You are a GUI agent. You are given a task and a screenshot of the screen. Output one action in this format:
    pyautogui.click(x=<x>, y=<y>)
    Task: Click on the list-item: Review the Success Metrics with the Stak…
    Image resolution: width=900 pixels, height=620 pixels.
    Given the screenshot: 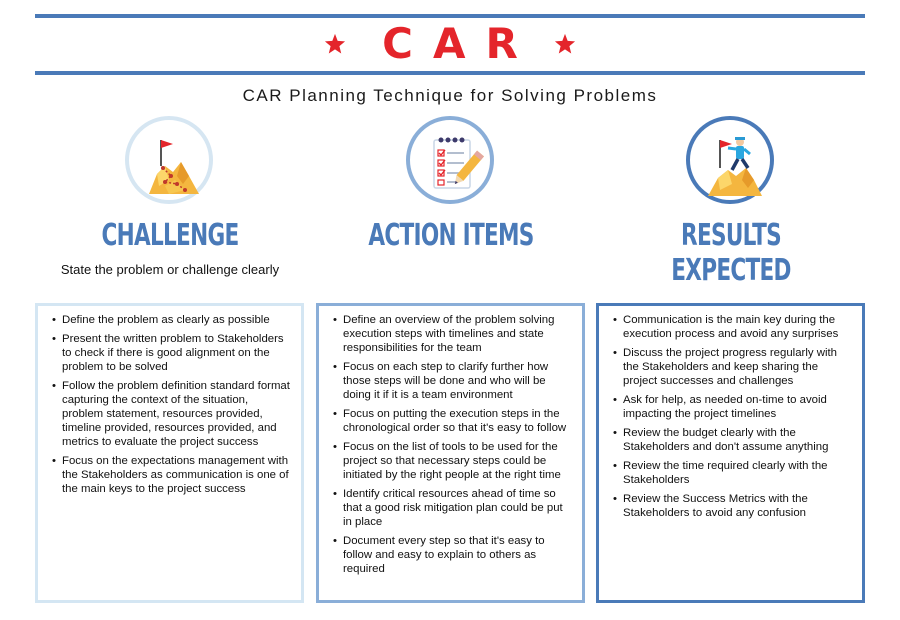 What is the action you would take?
    pyautogui.click(x=732, y=506)
    